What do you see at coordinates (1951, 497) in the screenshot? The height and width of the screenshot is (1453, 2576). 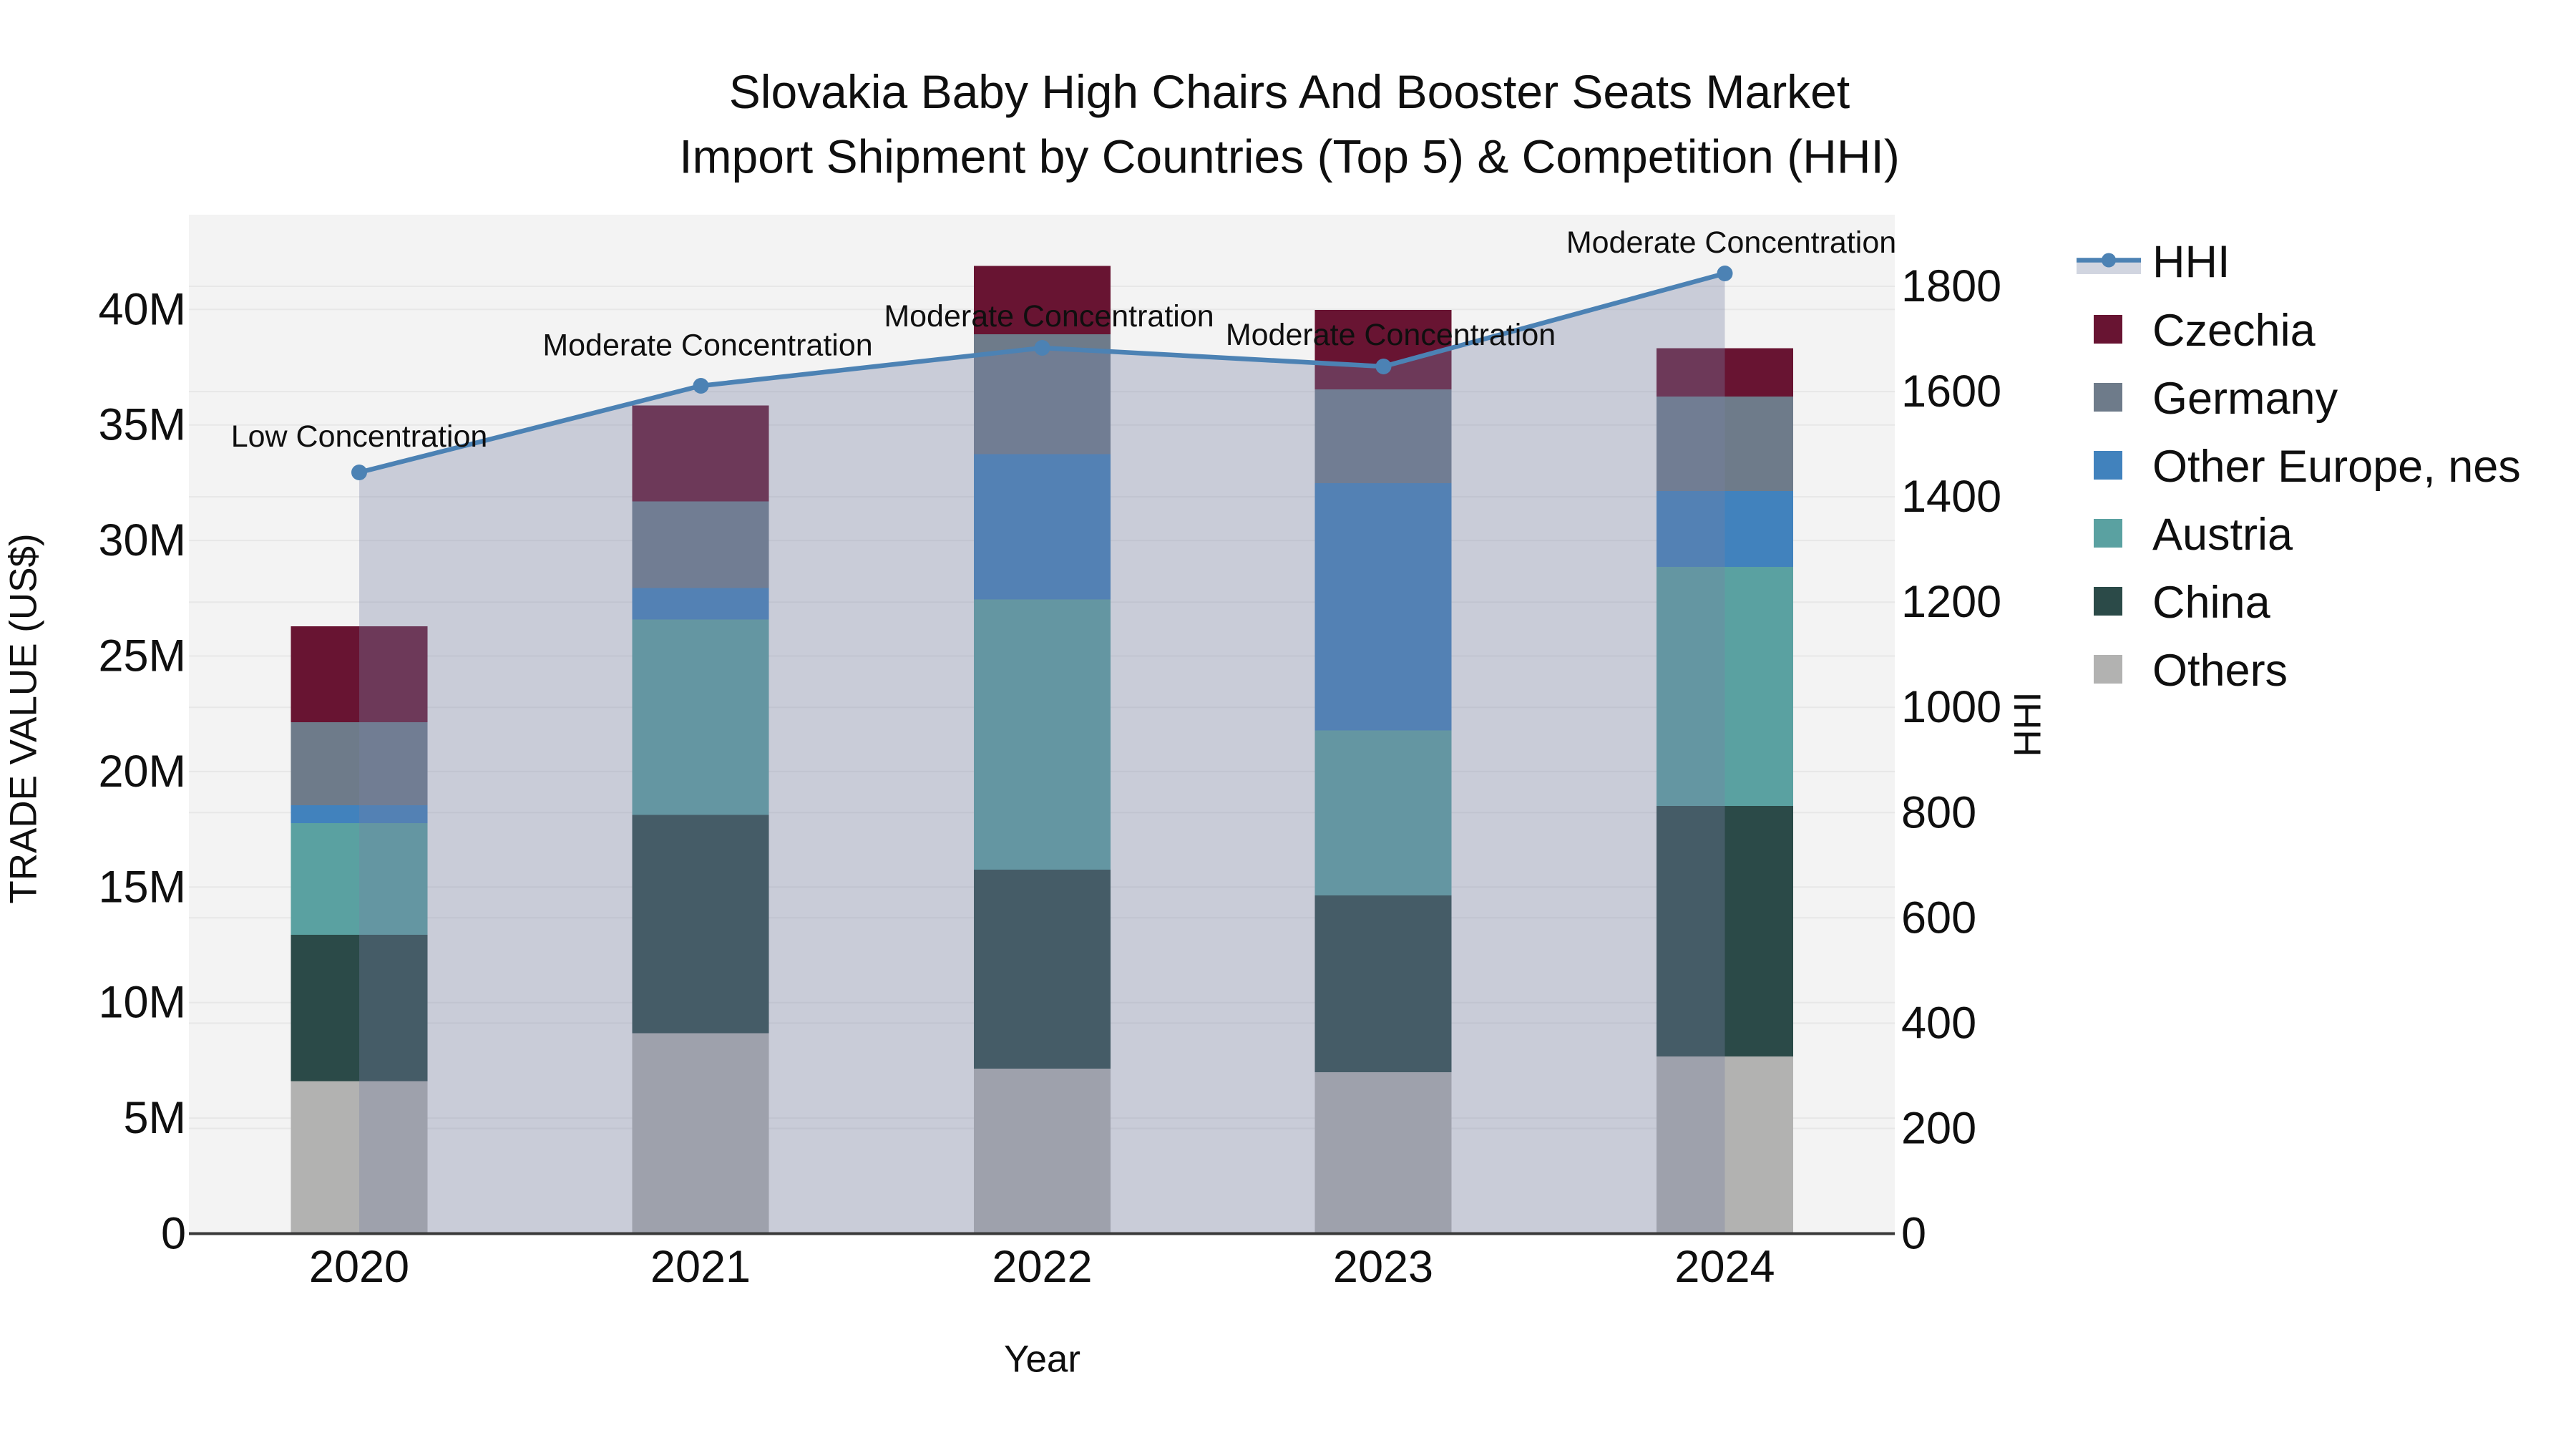 I see `svg-text: 1400` at bounding box center [1951, 497].